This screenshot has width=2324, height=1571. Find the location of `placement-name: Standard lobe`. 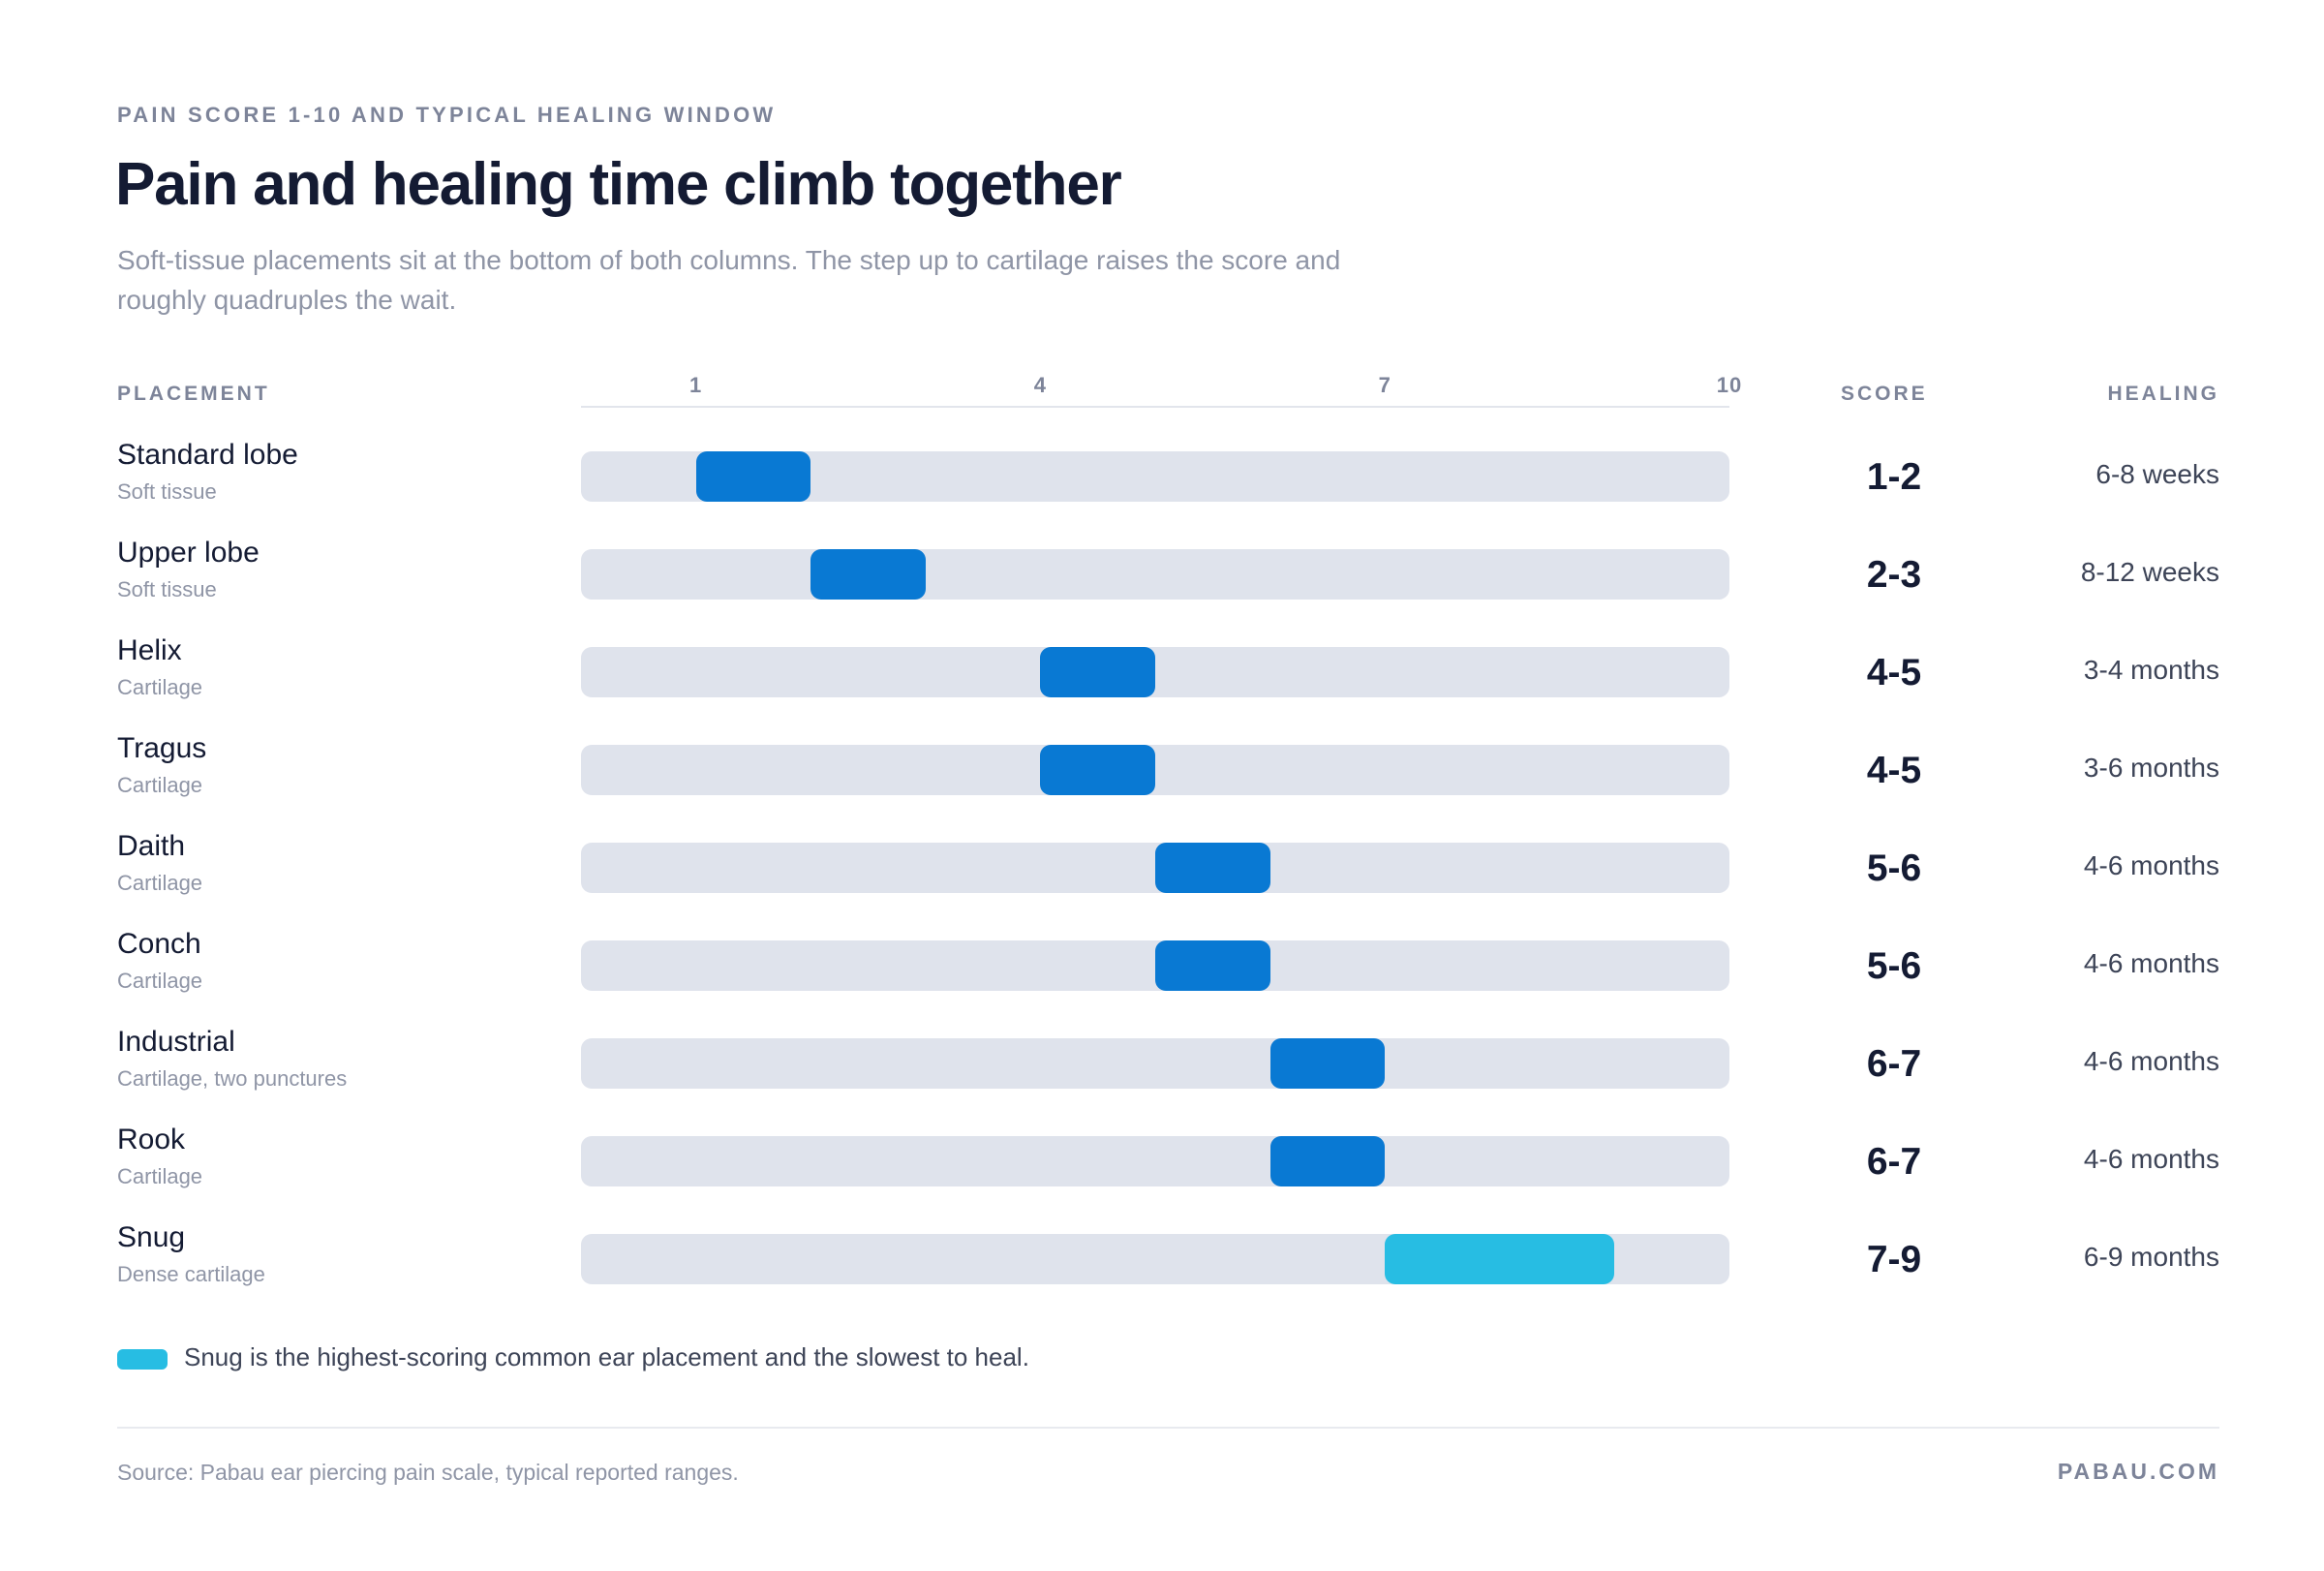

placement-name: Standard lobe is located at coordinates (208, 455).